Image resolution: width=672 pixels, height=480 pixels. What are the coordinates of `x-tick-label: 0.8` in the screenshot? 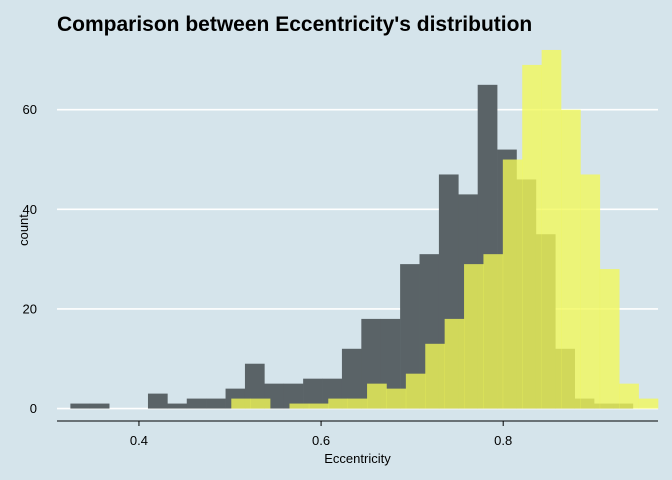 It's located at (503, 440).